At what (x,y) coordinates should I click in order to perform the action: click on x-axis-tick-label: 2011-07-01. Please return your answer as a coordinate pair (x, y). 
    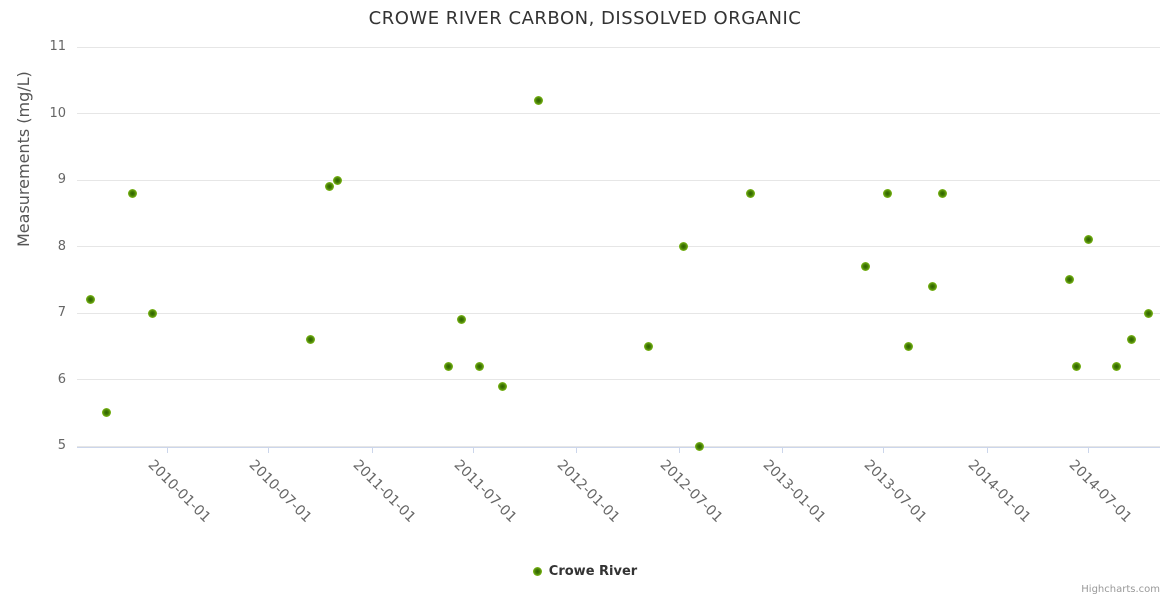
    Looking at the image, I should click on (485, 491).